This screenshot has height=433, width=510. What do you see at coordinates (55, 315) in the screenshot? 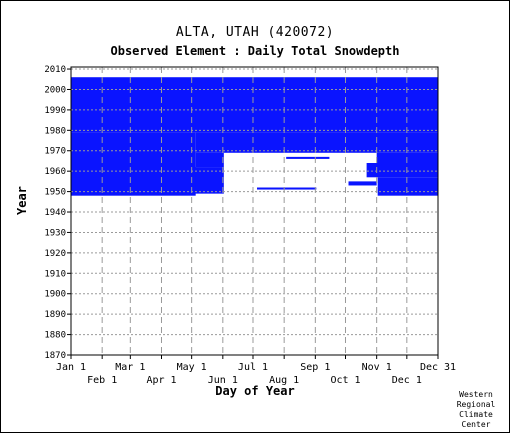
I see `y-tick-label: 1890` at bounding box center [55, 315].